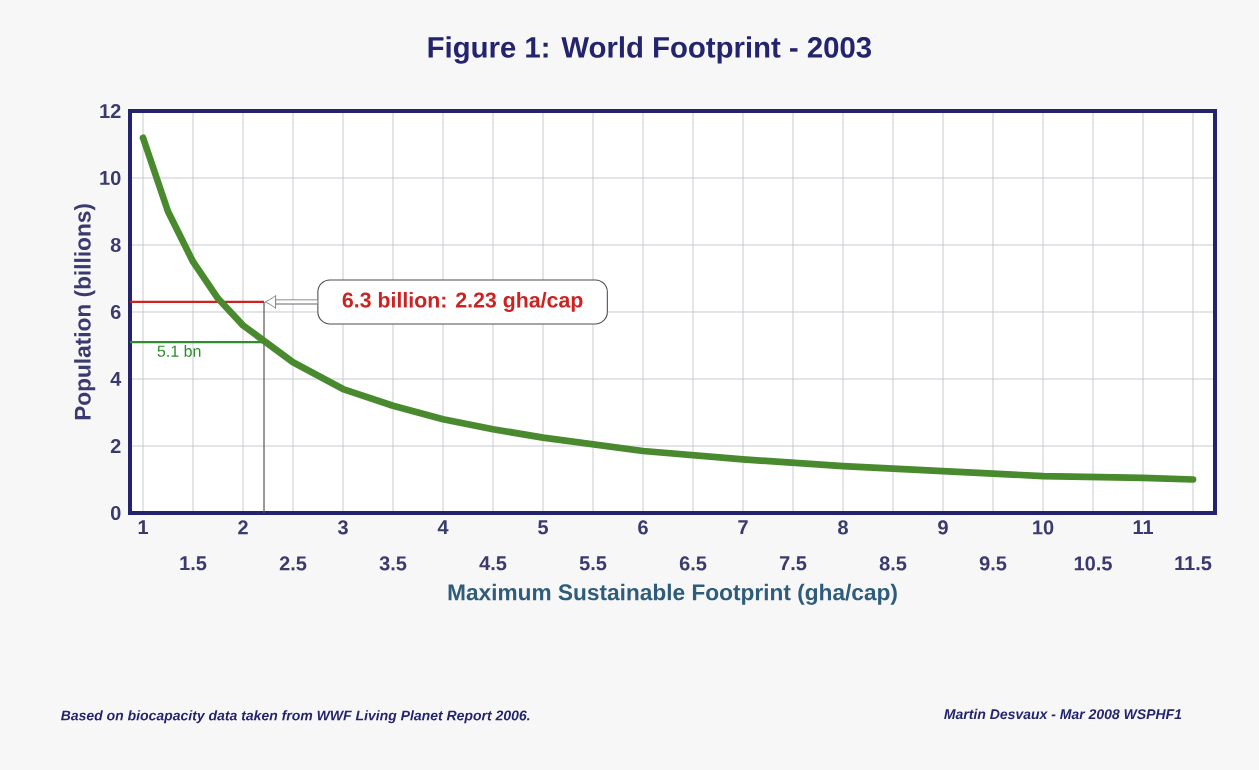 The image size is (1259, 770). Describe the element at coordinates (193, 563) in the screenshot. I see `x2-tick-label: 1.5` at that location.